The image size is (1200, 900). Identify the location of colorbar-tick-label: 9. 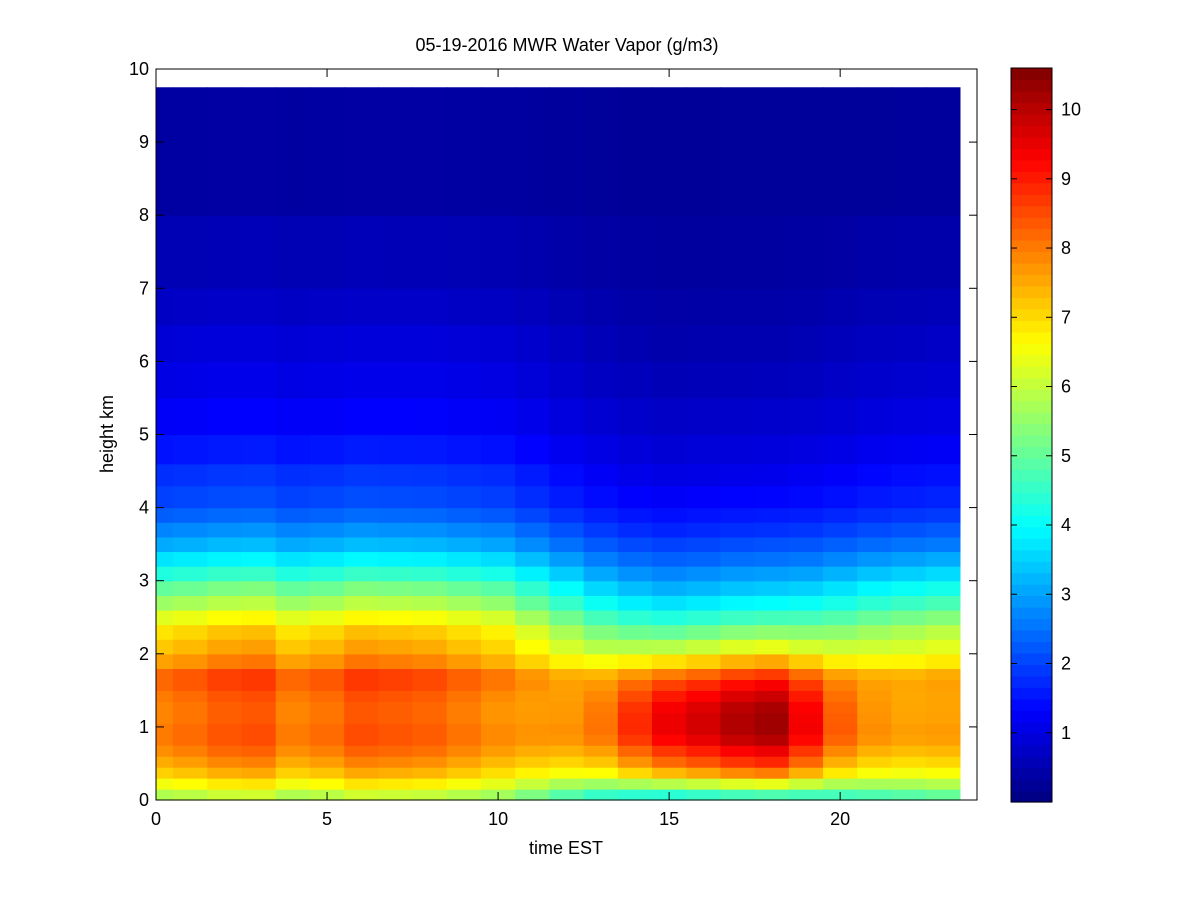
(1066, 179).